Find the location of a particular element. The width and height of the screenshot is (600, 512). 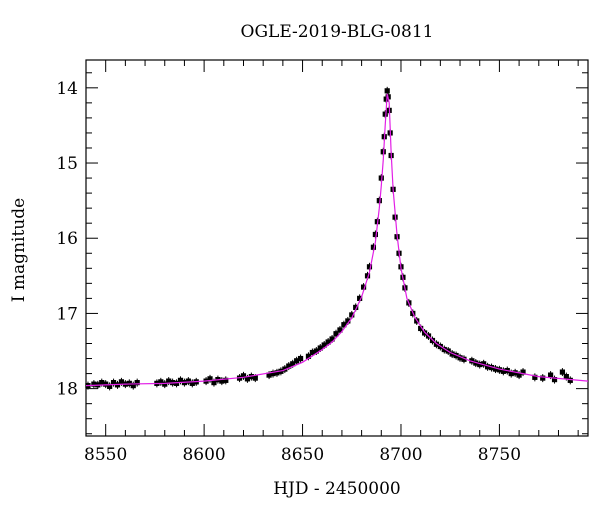

x-axis-label: HJD - 2450000 is located at coordinates (337, 489).